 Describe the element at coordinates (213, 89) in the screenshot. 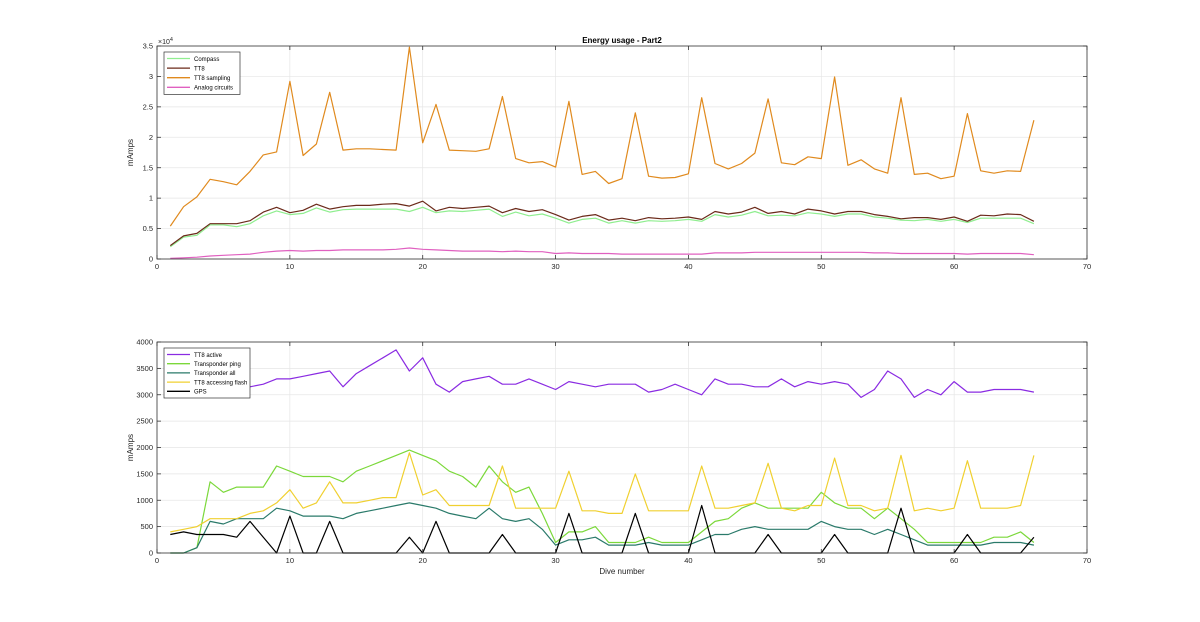

I see `legend-label: Analog circuits` at that location.